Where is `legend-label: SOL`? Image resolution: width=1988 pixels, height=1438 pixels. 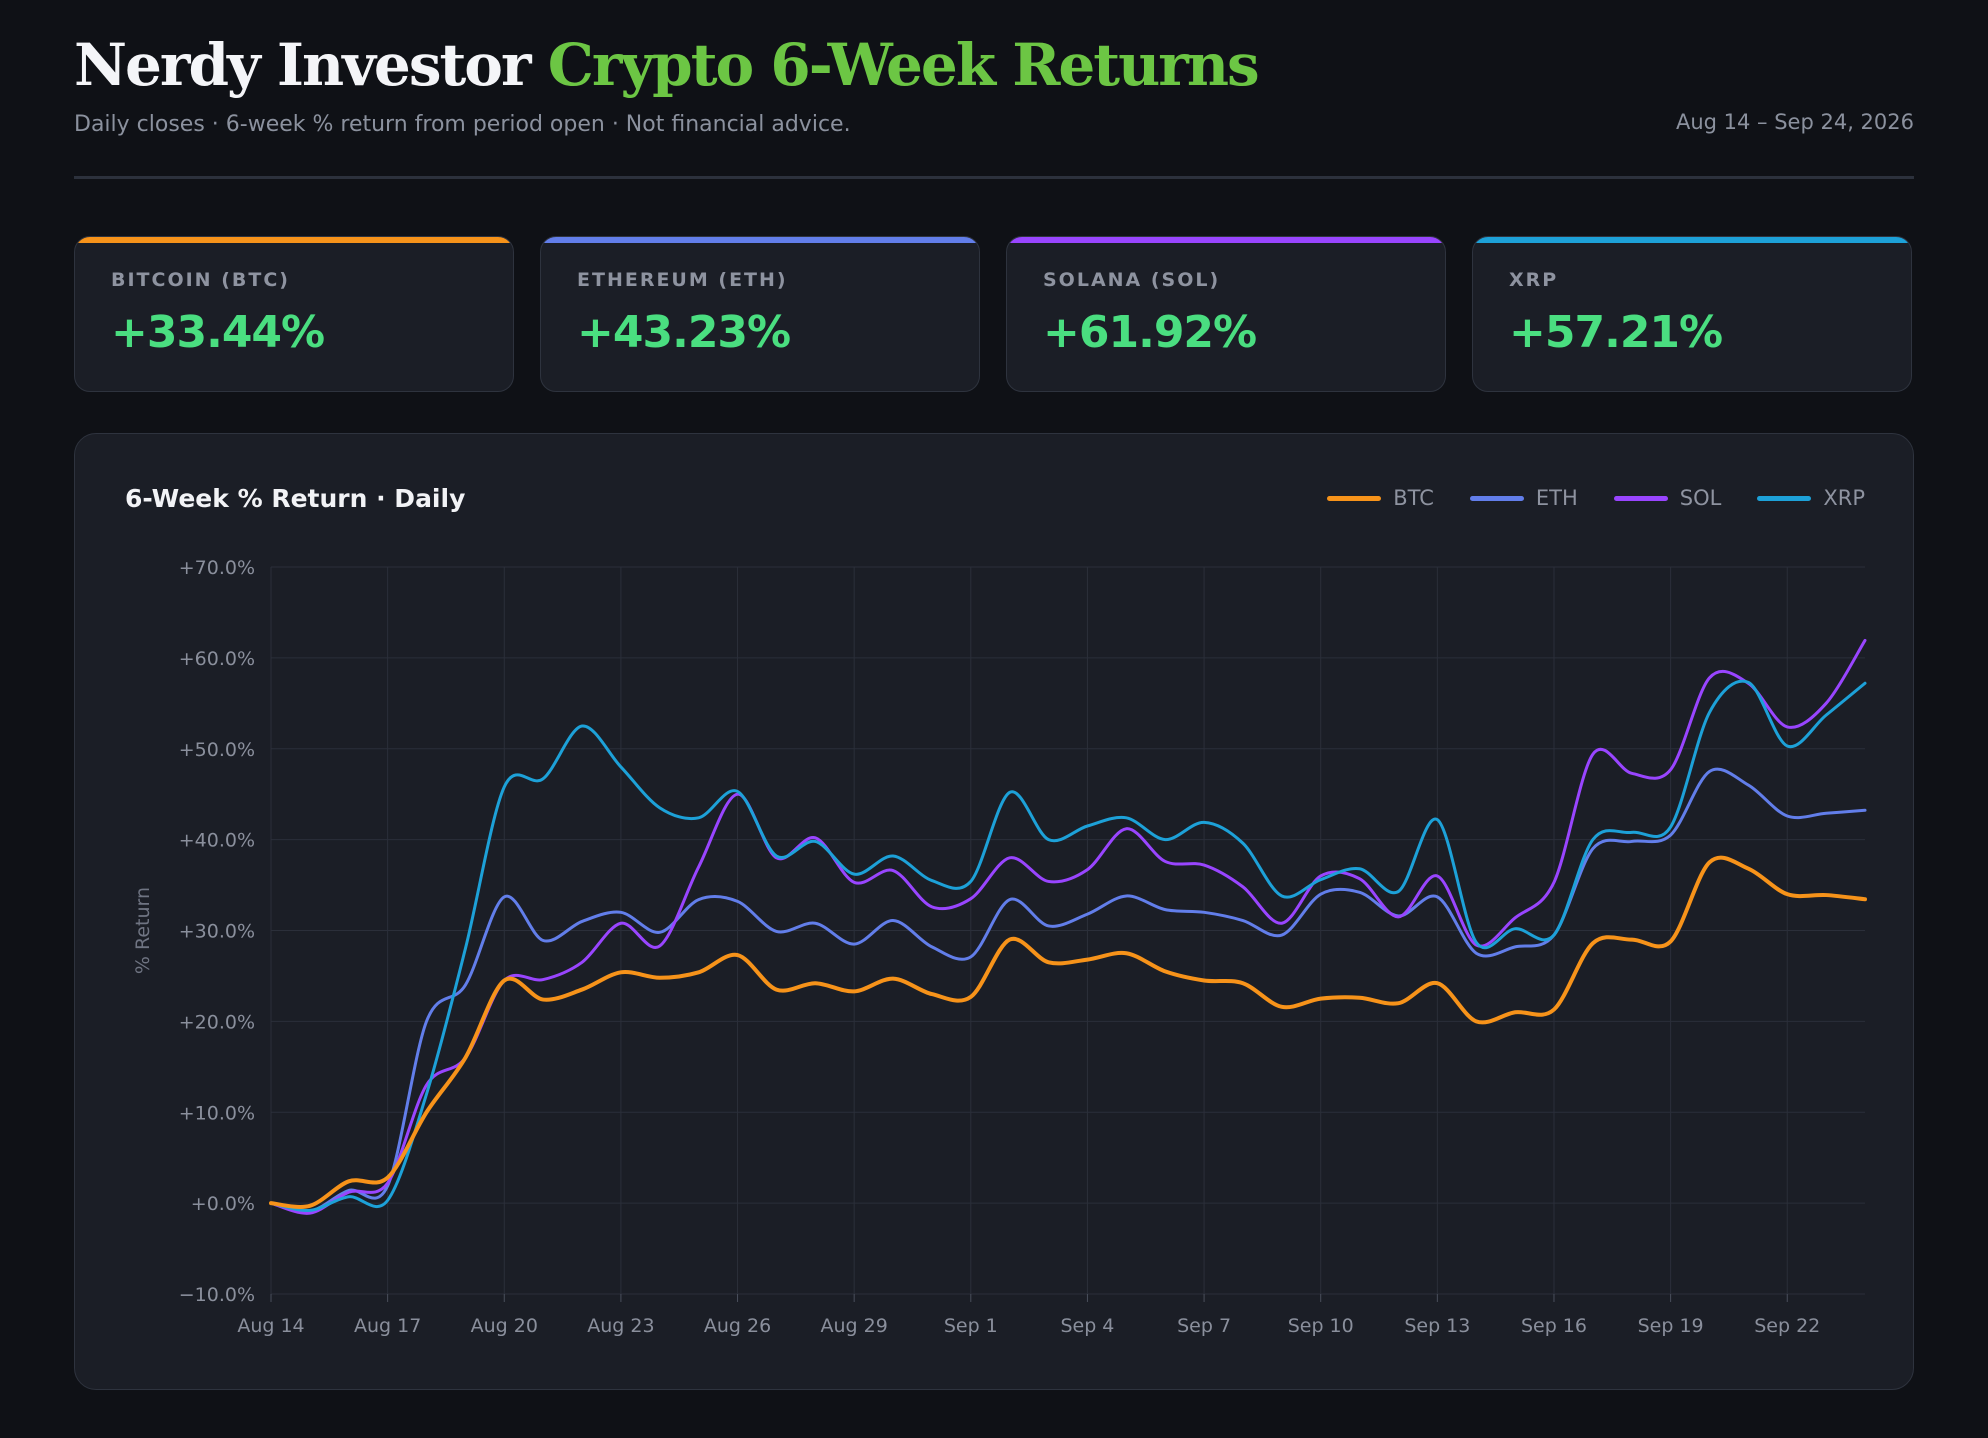
legend-label: SOL is located at coordinates (1700, 498).